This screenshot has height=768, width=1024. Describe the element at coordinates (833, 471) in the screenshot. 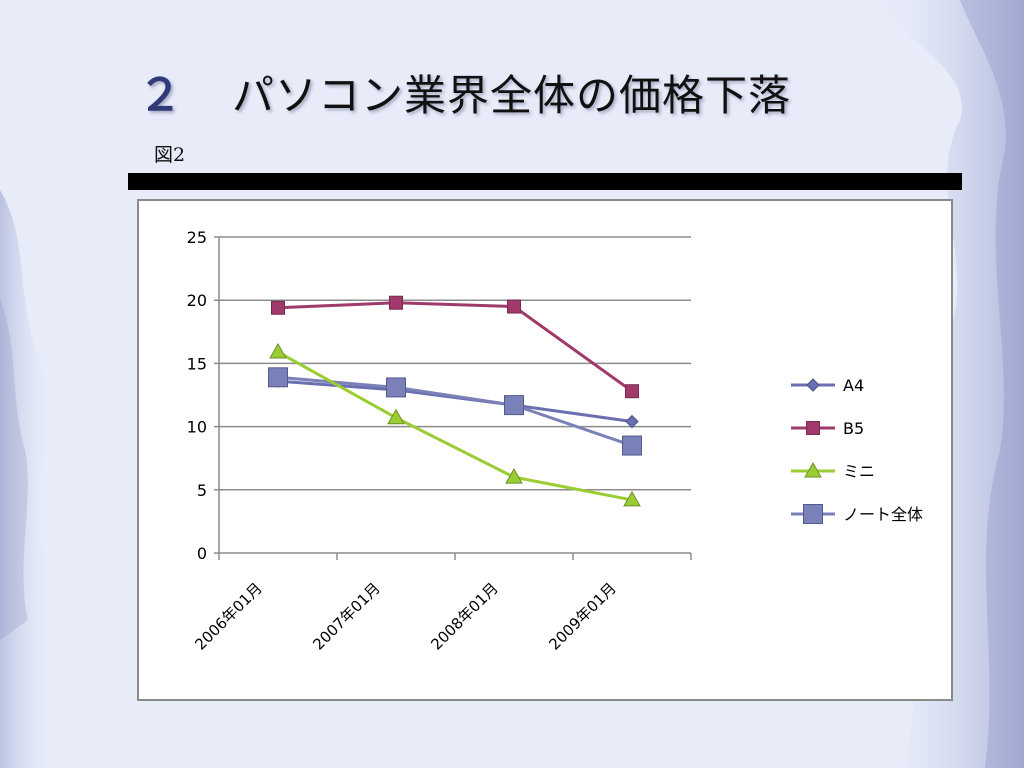

I see `legend-item-ミニ: ミニ` at that location.